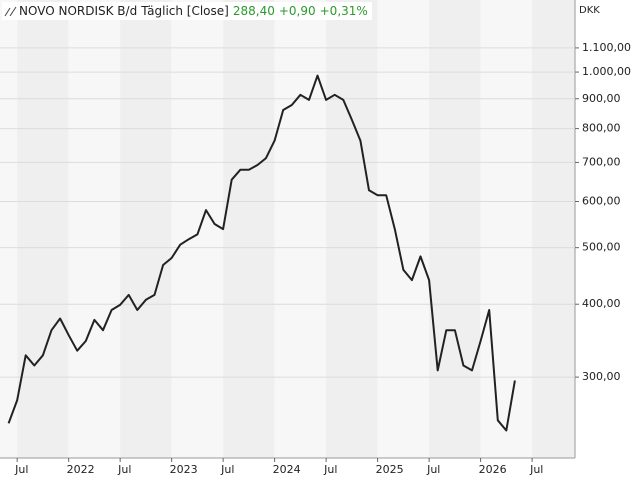  Describe the element at coordinates (601, 303) in the screenshot. I see `y-tick-label: 400,00` at that location.